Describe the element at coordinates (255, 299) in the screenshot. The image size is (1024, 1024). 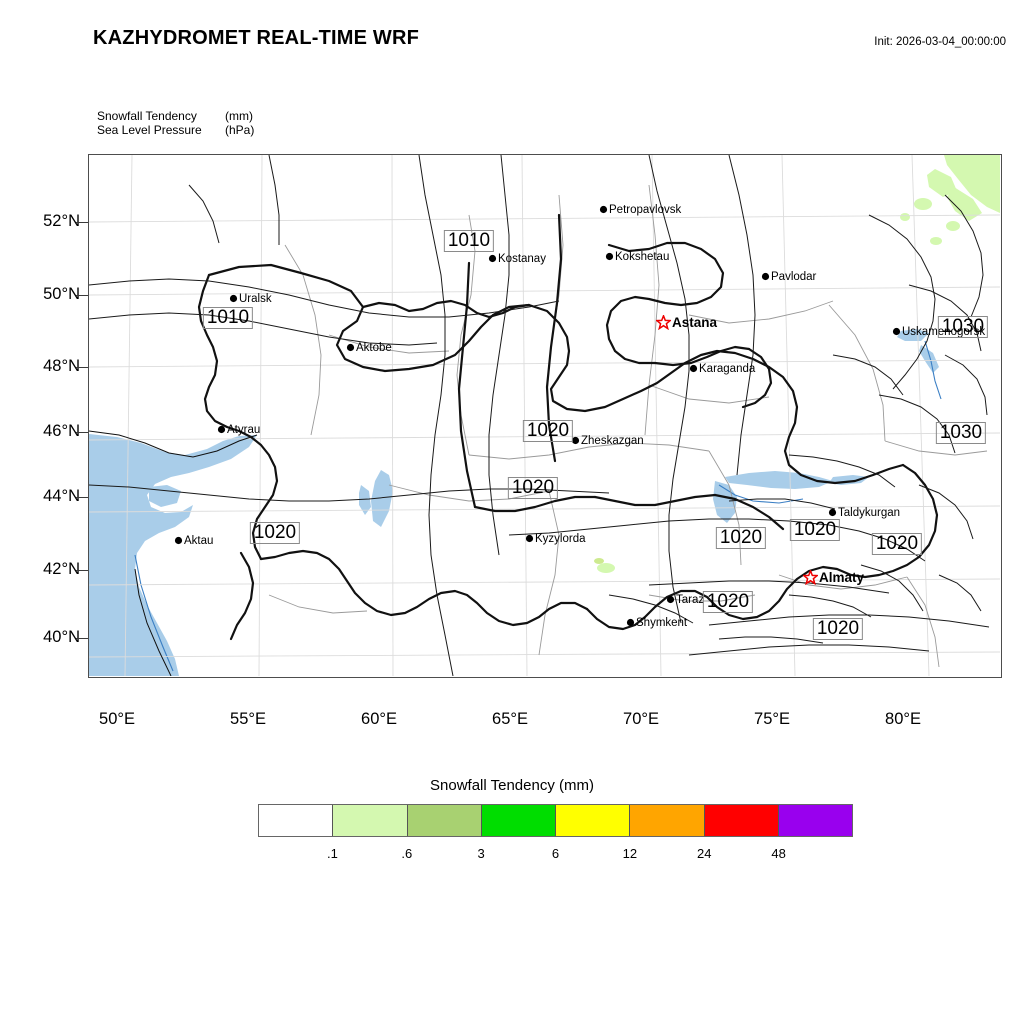
I see `city-label: Uralsk` at that location.